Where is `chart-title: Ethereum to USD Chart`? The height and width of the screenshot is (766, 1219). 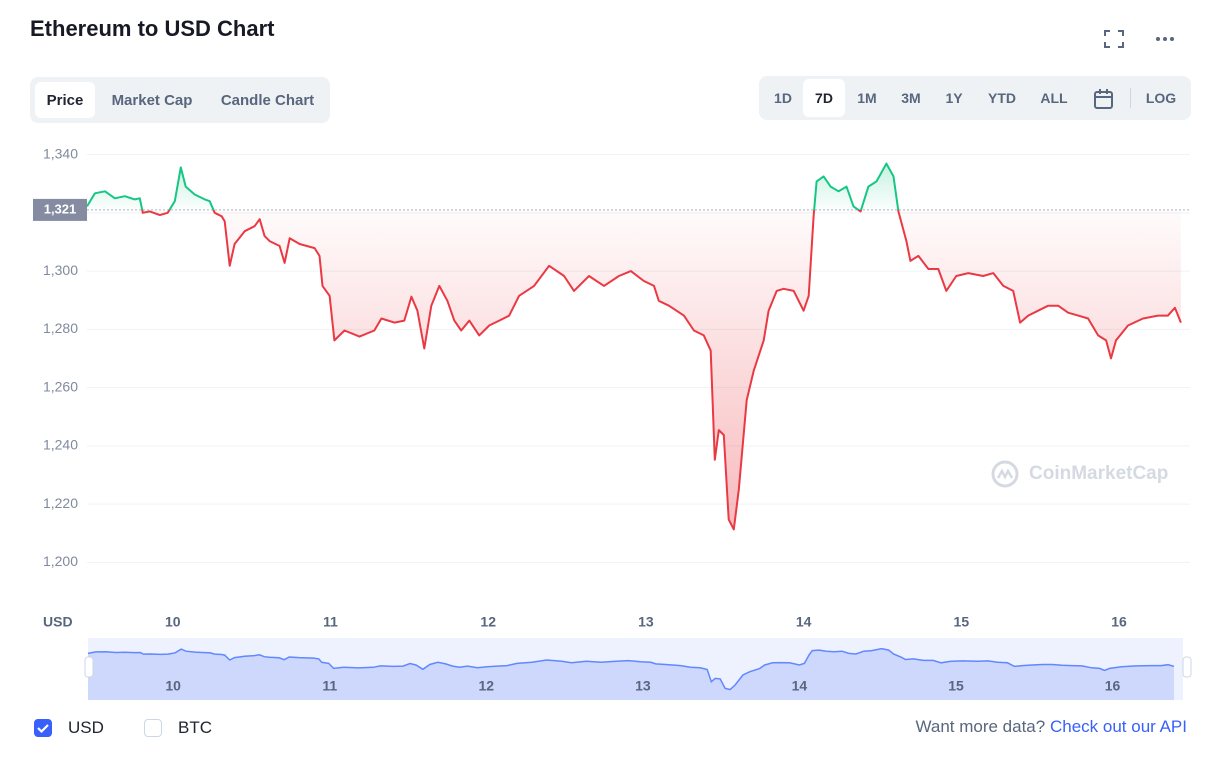 chart-title: Ethereum to USD Chart is located at coordinates (152, 28).